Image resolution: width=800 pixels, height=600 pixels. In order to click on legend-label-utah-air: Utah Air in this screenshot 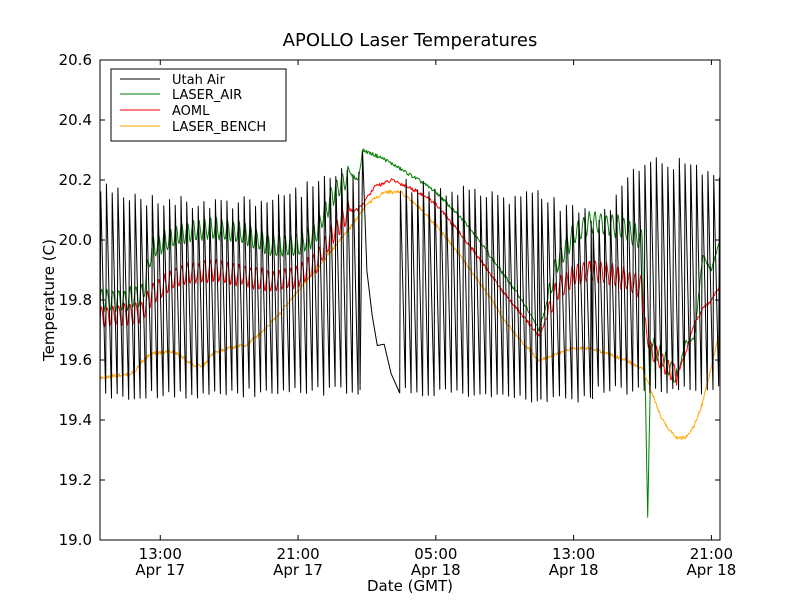, I will do `click(198, 80)`.